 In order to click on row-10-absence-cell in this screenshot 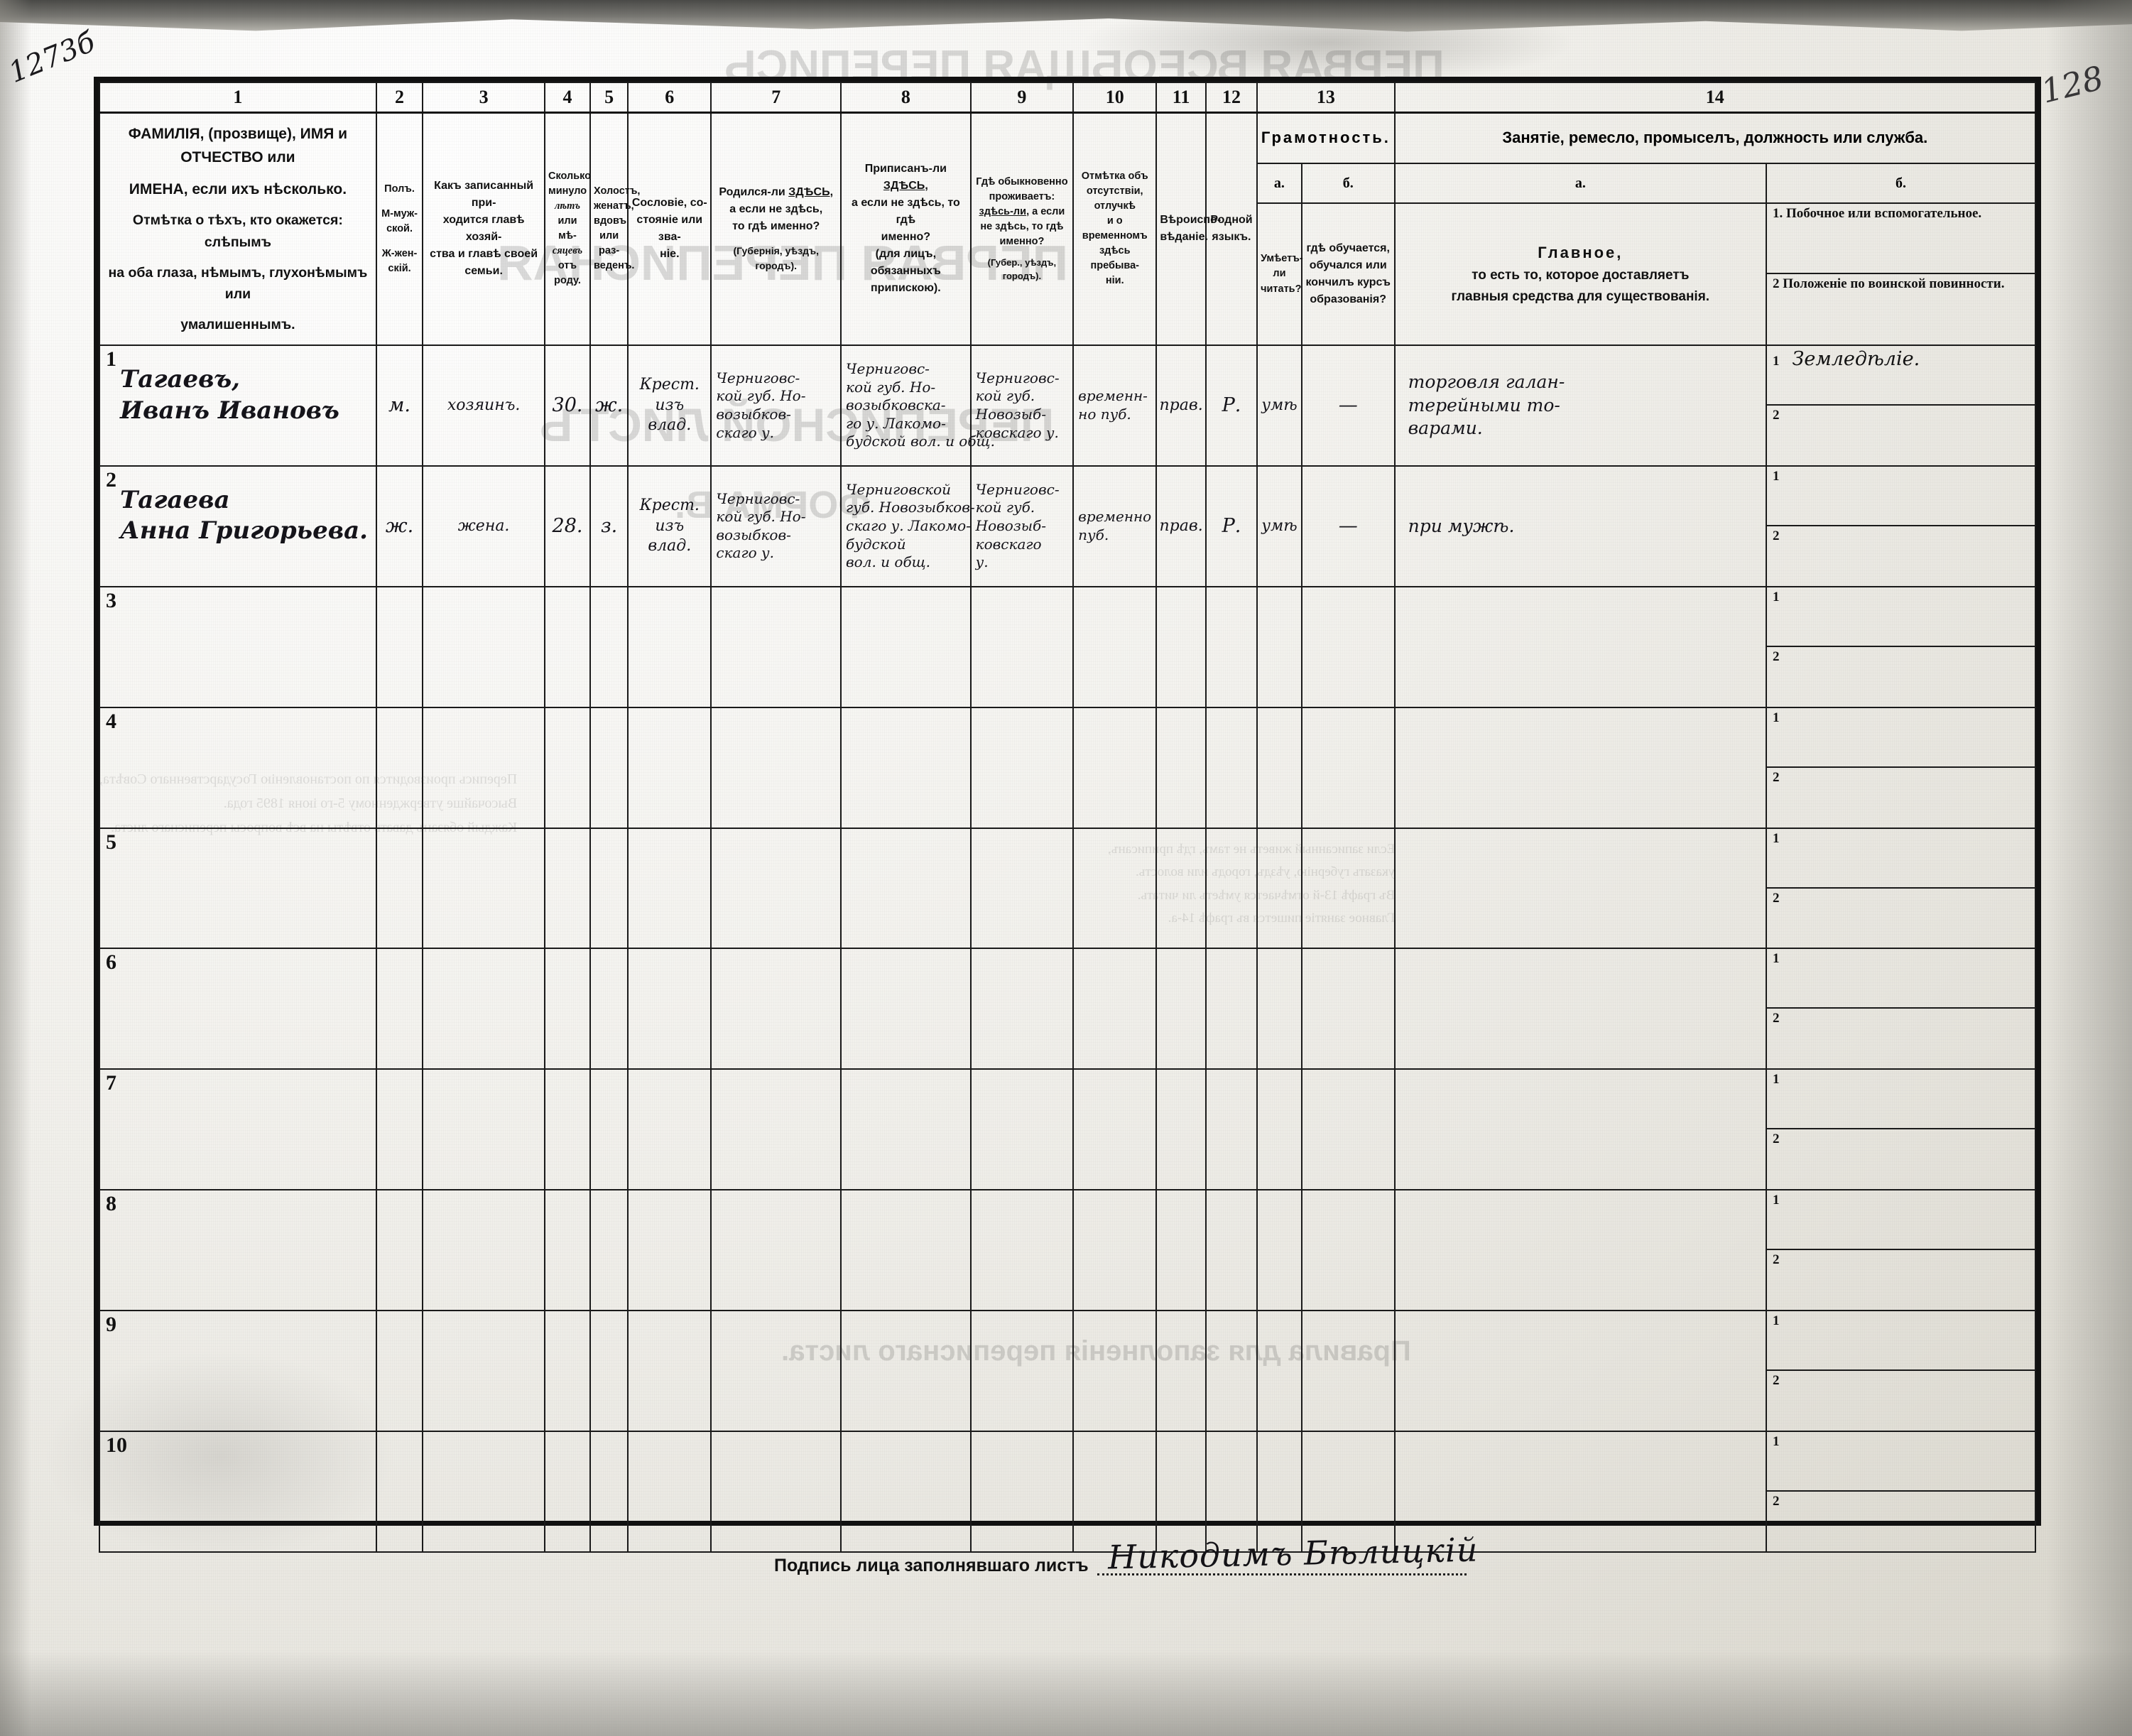, I will do `click(1115, 1492)`.